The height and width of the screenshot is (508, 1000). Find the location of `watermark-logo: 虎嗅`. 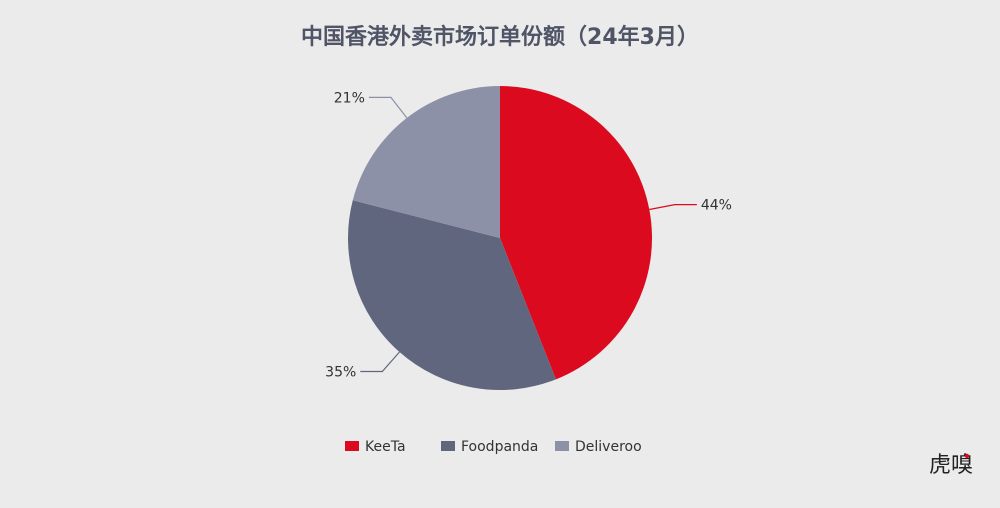

watermark-logo: 虎嗅 is located at coordinates (951, 465).